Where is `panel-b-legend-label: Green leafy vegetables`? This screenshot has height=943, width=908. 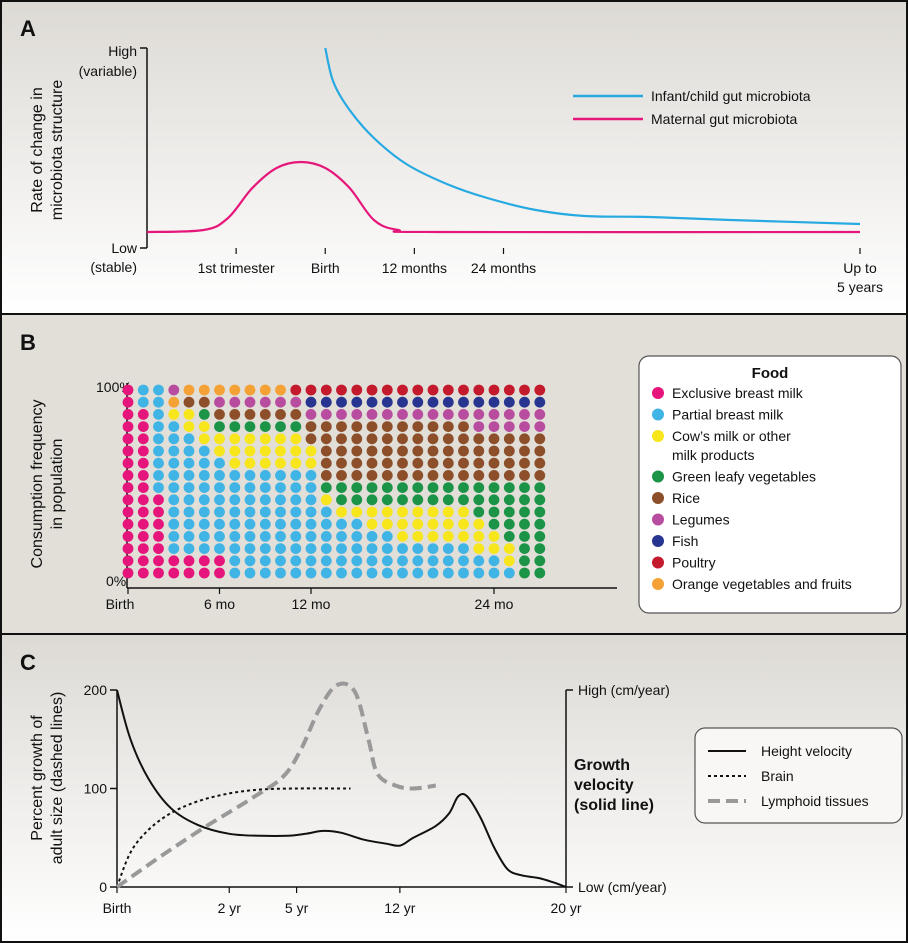 panel-b-legend-label: Green leafy vegetables is located at coordinates (744, 477).